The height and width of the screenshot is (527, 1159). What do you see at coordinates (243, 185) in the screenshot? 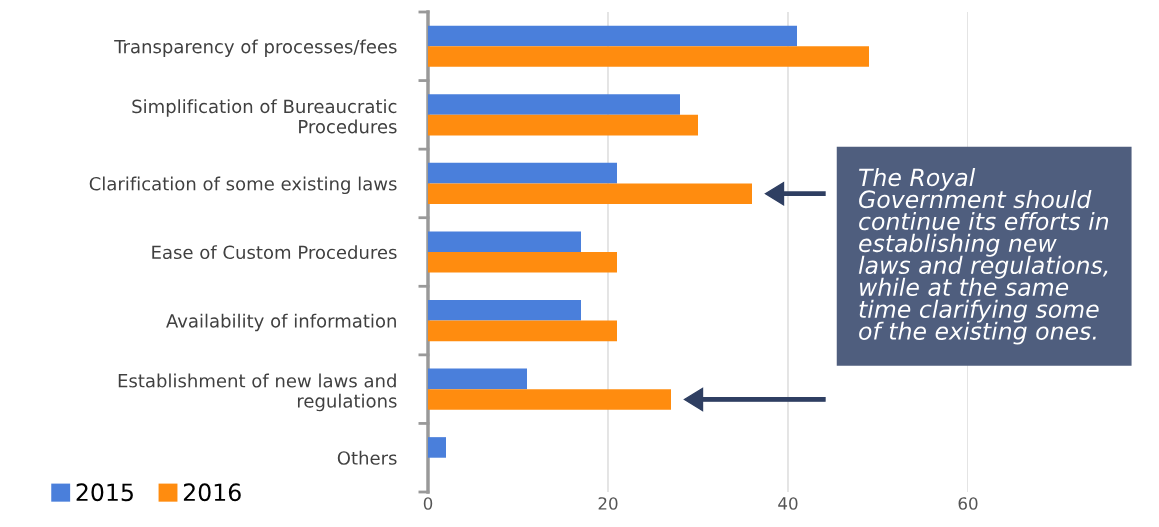
I see `y-tick-label: Clarification of some existing laws` at bounding box center [243, 185].